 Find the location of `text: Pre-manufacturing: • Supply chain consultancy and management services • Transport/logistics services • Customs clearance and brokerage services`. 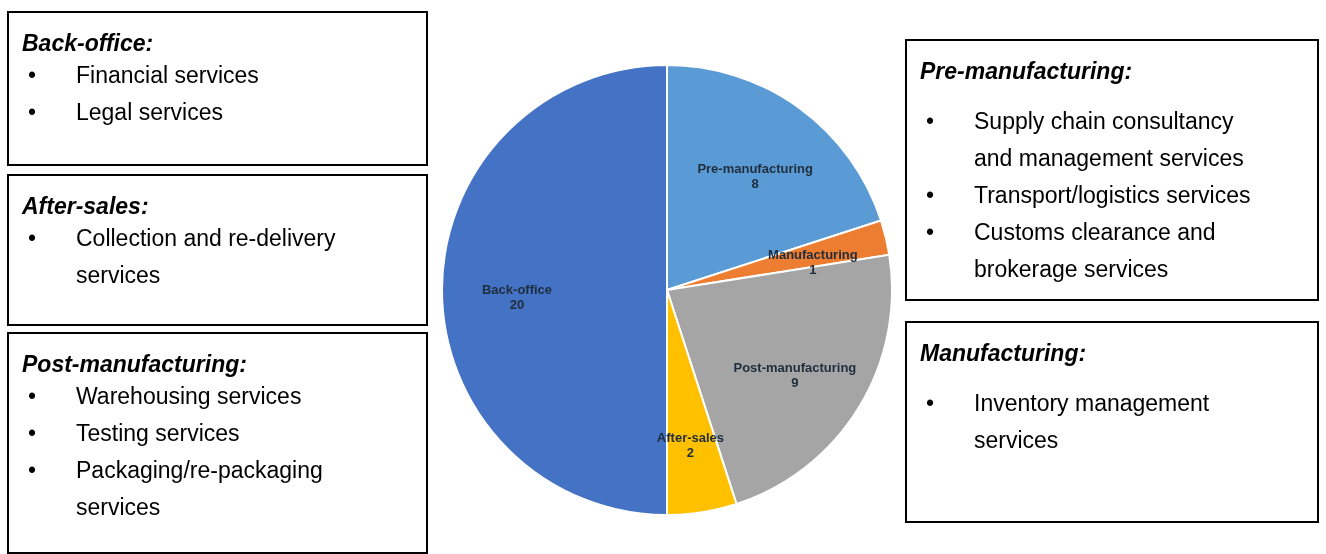

text: Pre-manufacturing: • Supply chain consultancy and management services • Transport/logistics services • Customs clearance and brokerage services is located at coordinates (1085, 170).